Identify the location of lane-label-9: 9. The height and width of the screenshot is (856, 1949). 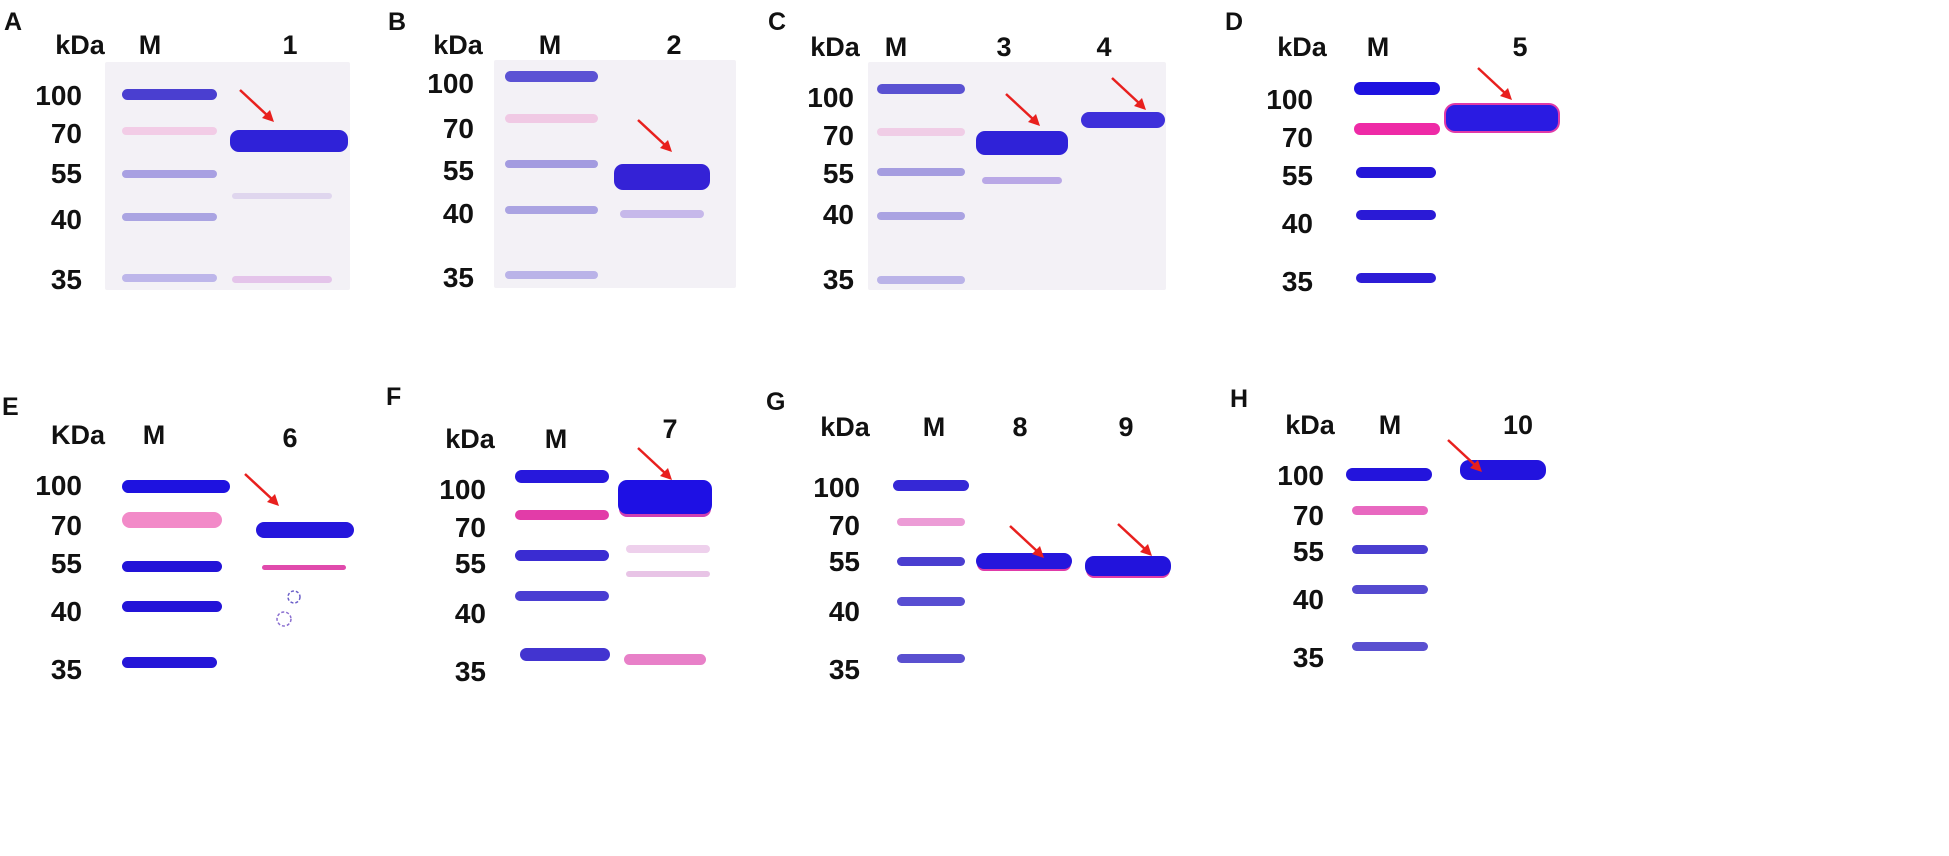
(1126, 427).